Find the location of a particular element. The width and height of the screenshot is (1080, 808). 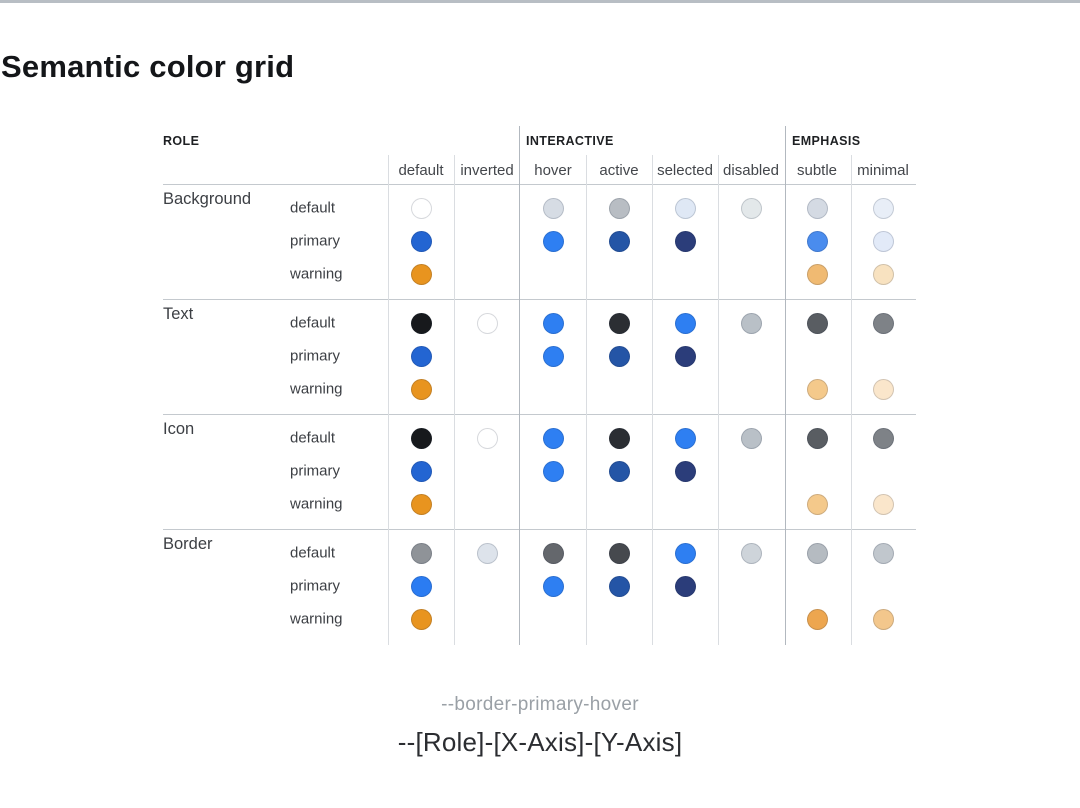

column-header-default: default is located at coordinates (421, 170).